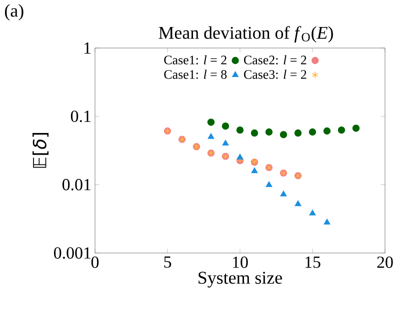  Describe the element at coordinates (240, 280) in the screenshot. I see `x-axis-title: System size` at that location.